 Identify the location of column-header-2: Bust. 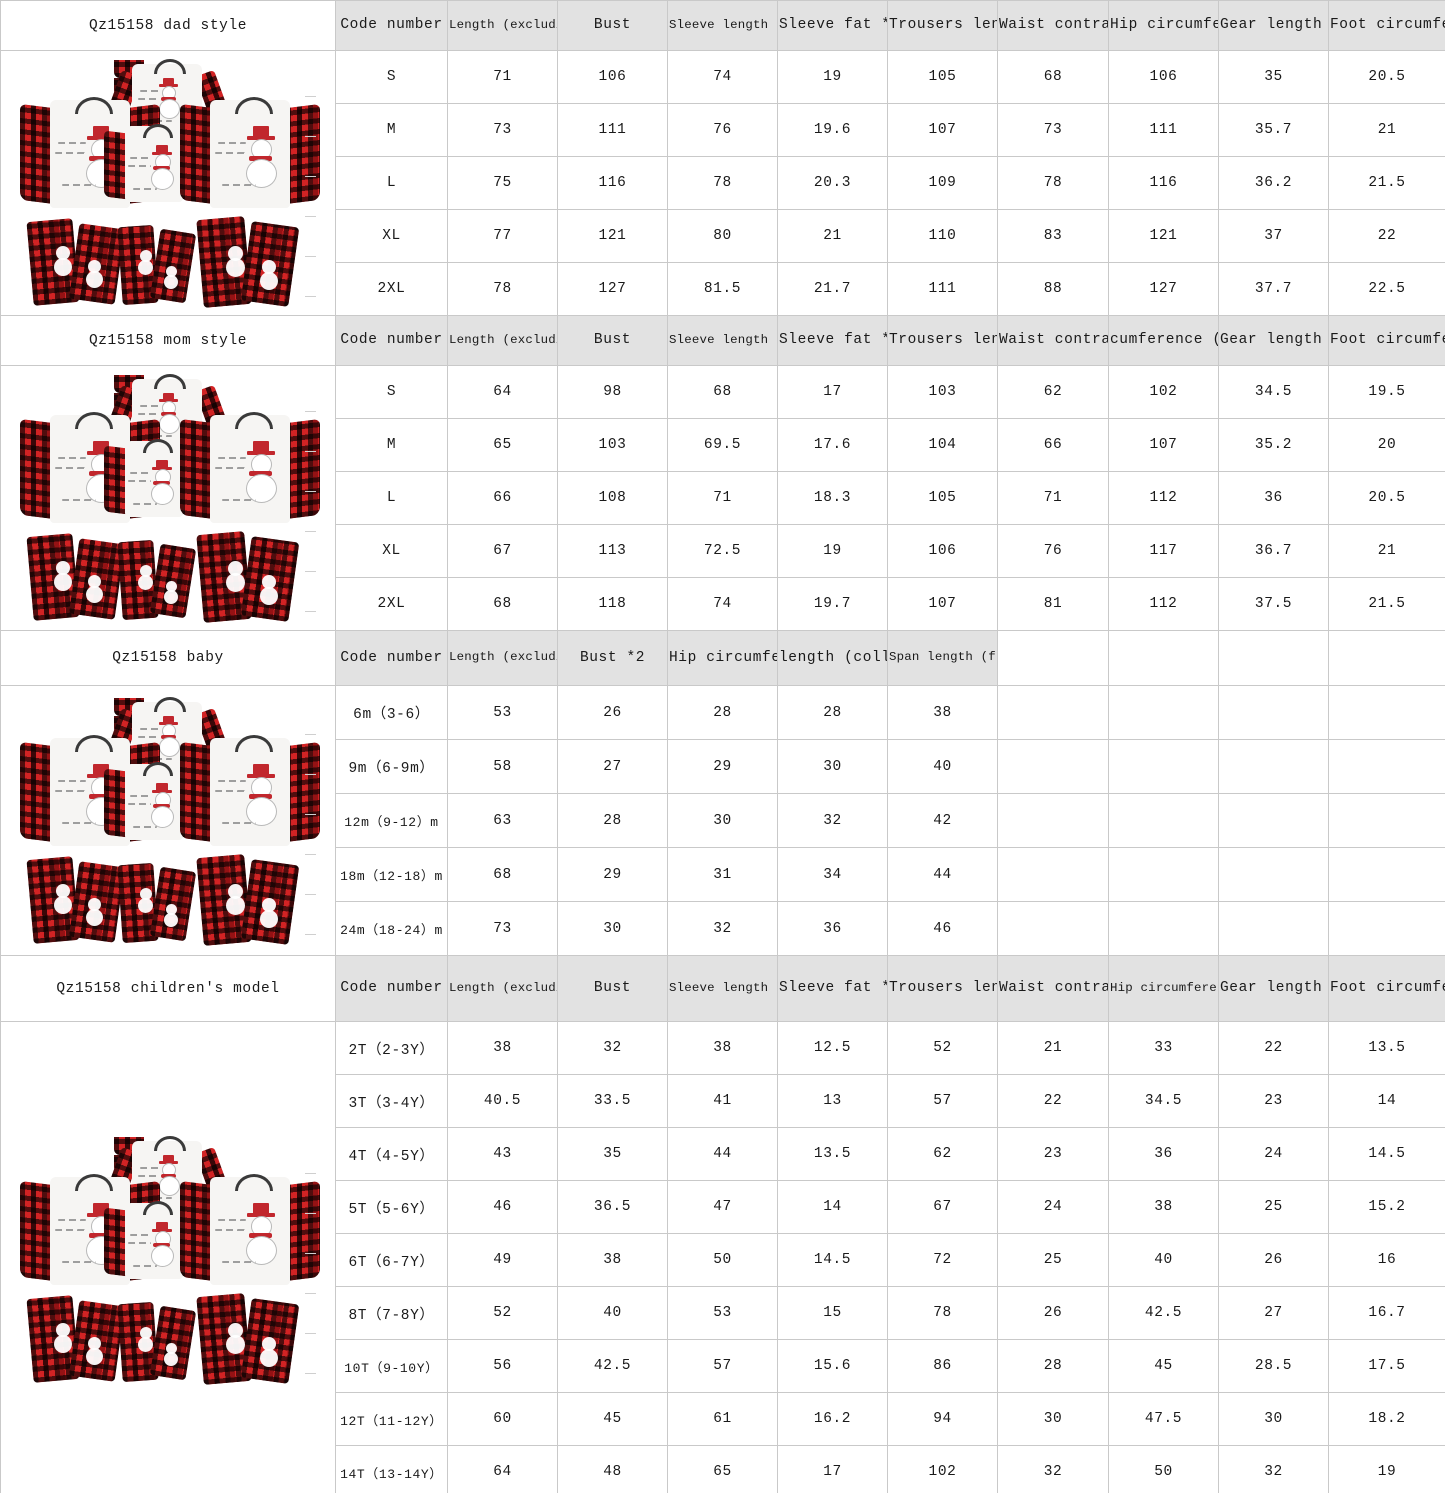
(612, 340).